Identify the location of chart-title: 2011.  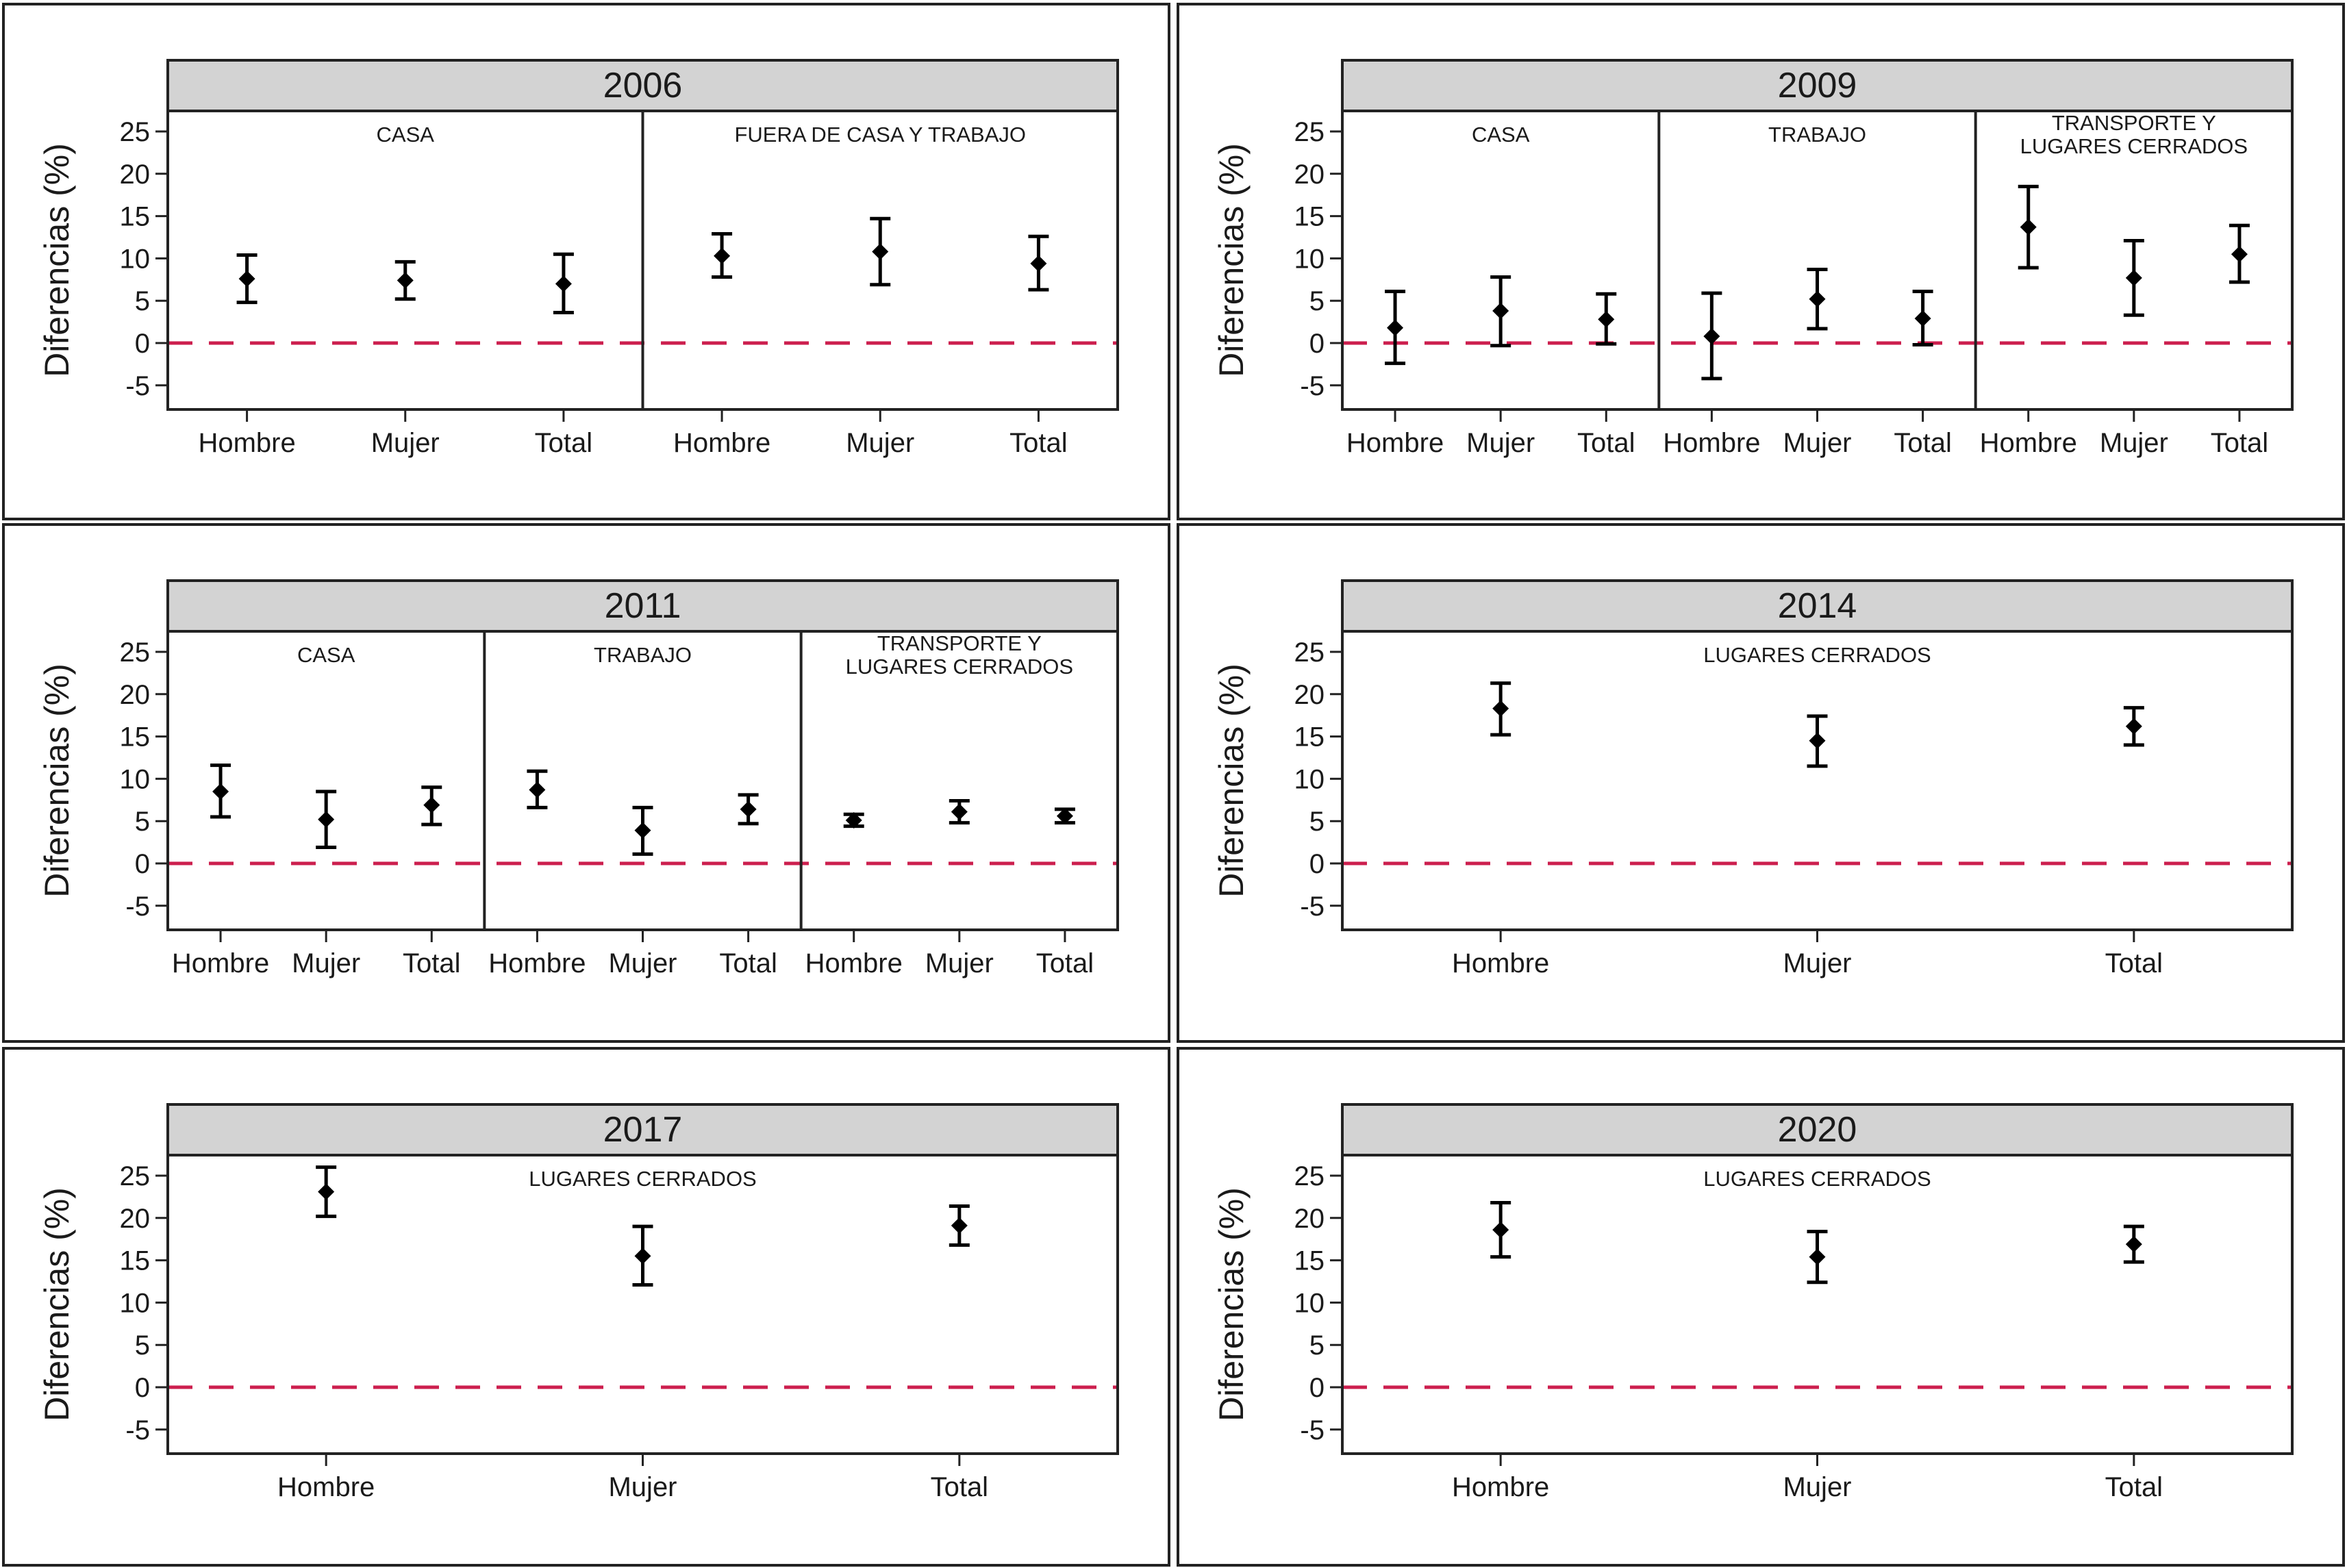
(643, 606).